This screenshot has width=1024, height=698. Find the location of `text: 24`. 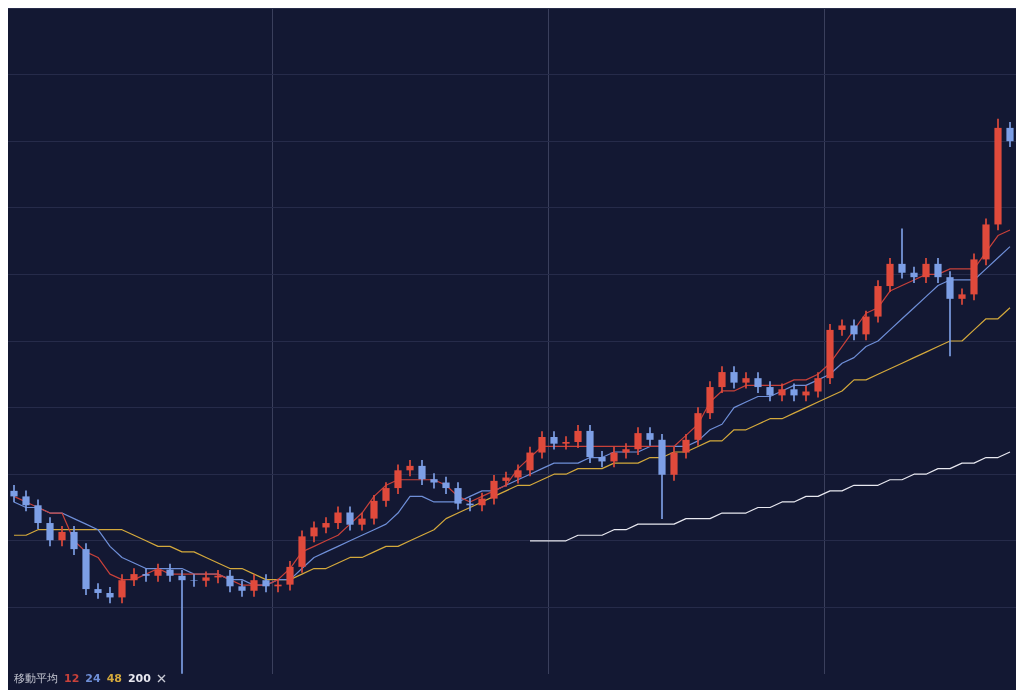

text: 24 is located at coordinates (93, 678).